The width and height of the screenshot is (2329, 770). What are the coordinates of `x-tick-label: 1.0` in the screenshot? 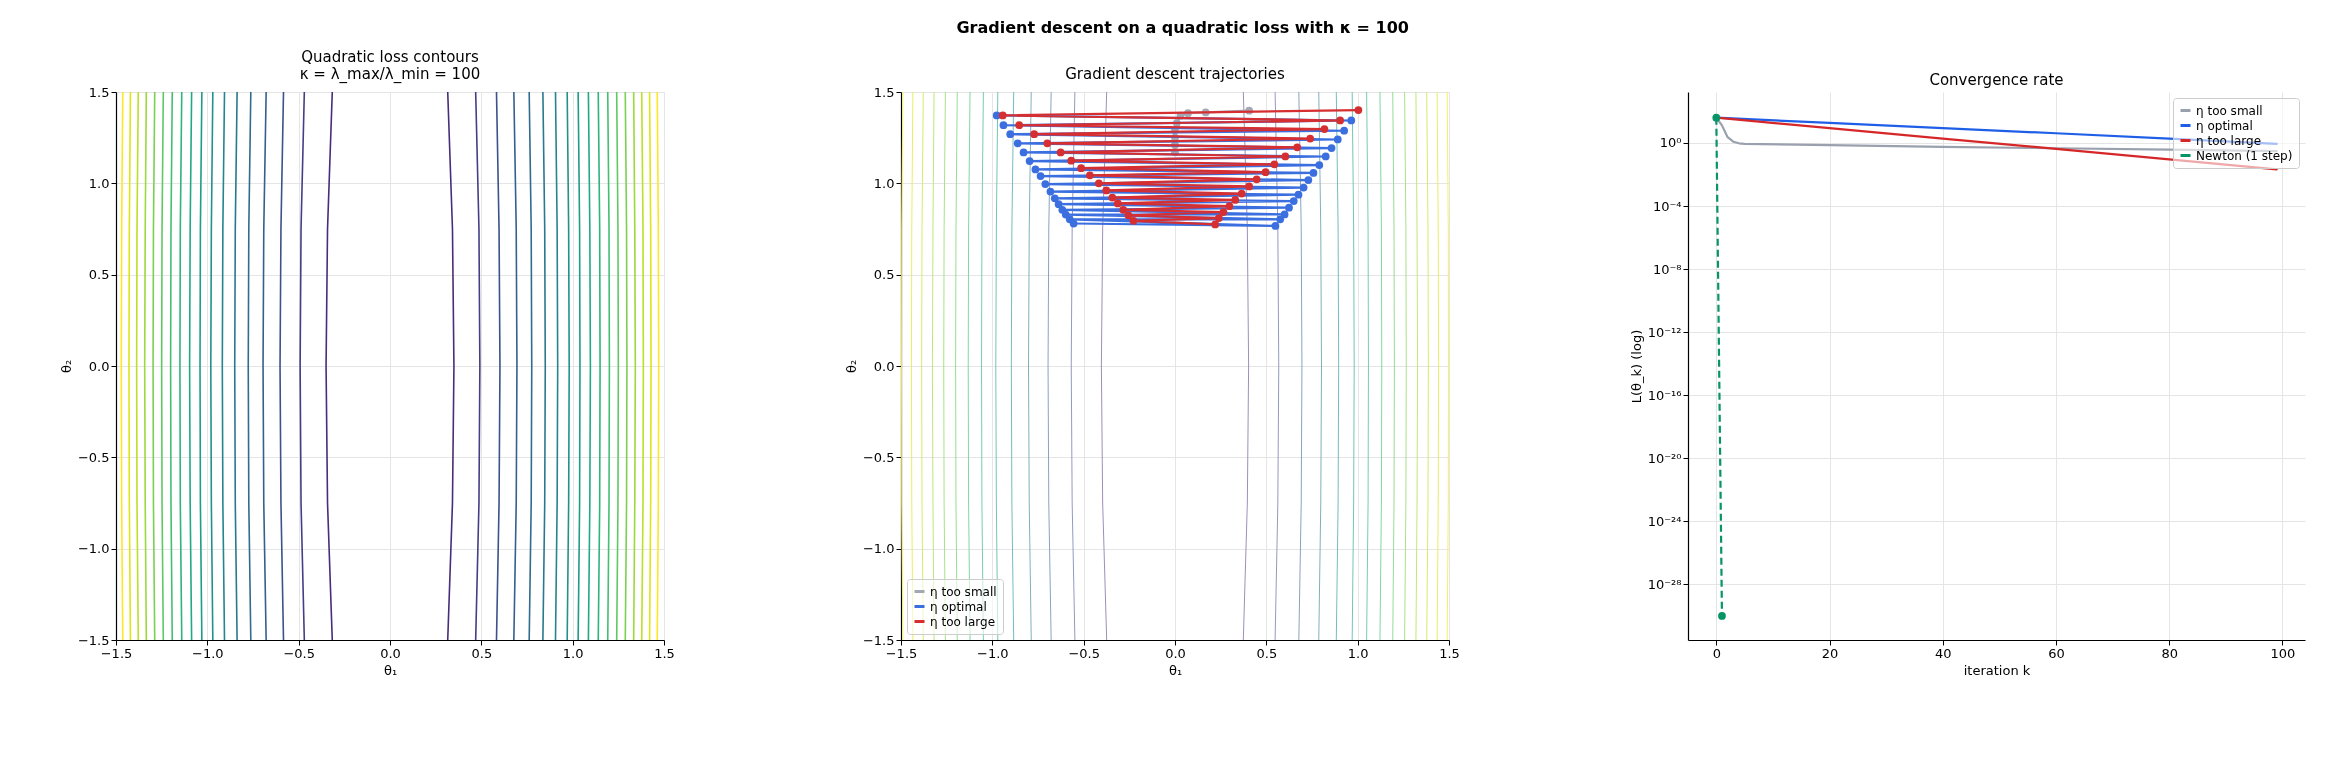 It's located at (1358, 653).